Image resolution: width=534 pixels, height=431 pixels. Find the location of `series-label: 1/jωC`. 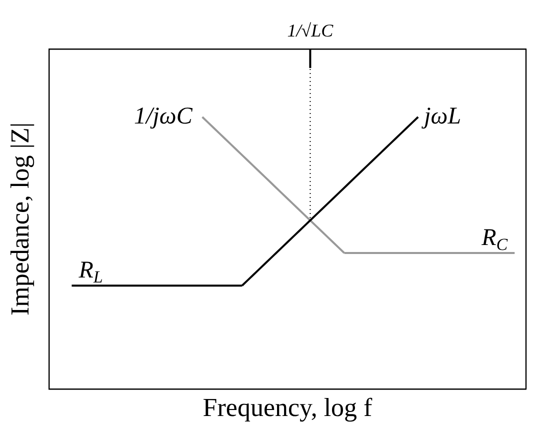

series-label: 1/jωC is located at coordinates (164, 116).